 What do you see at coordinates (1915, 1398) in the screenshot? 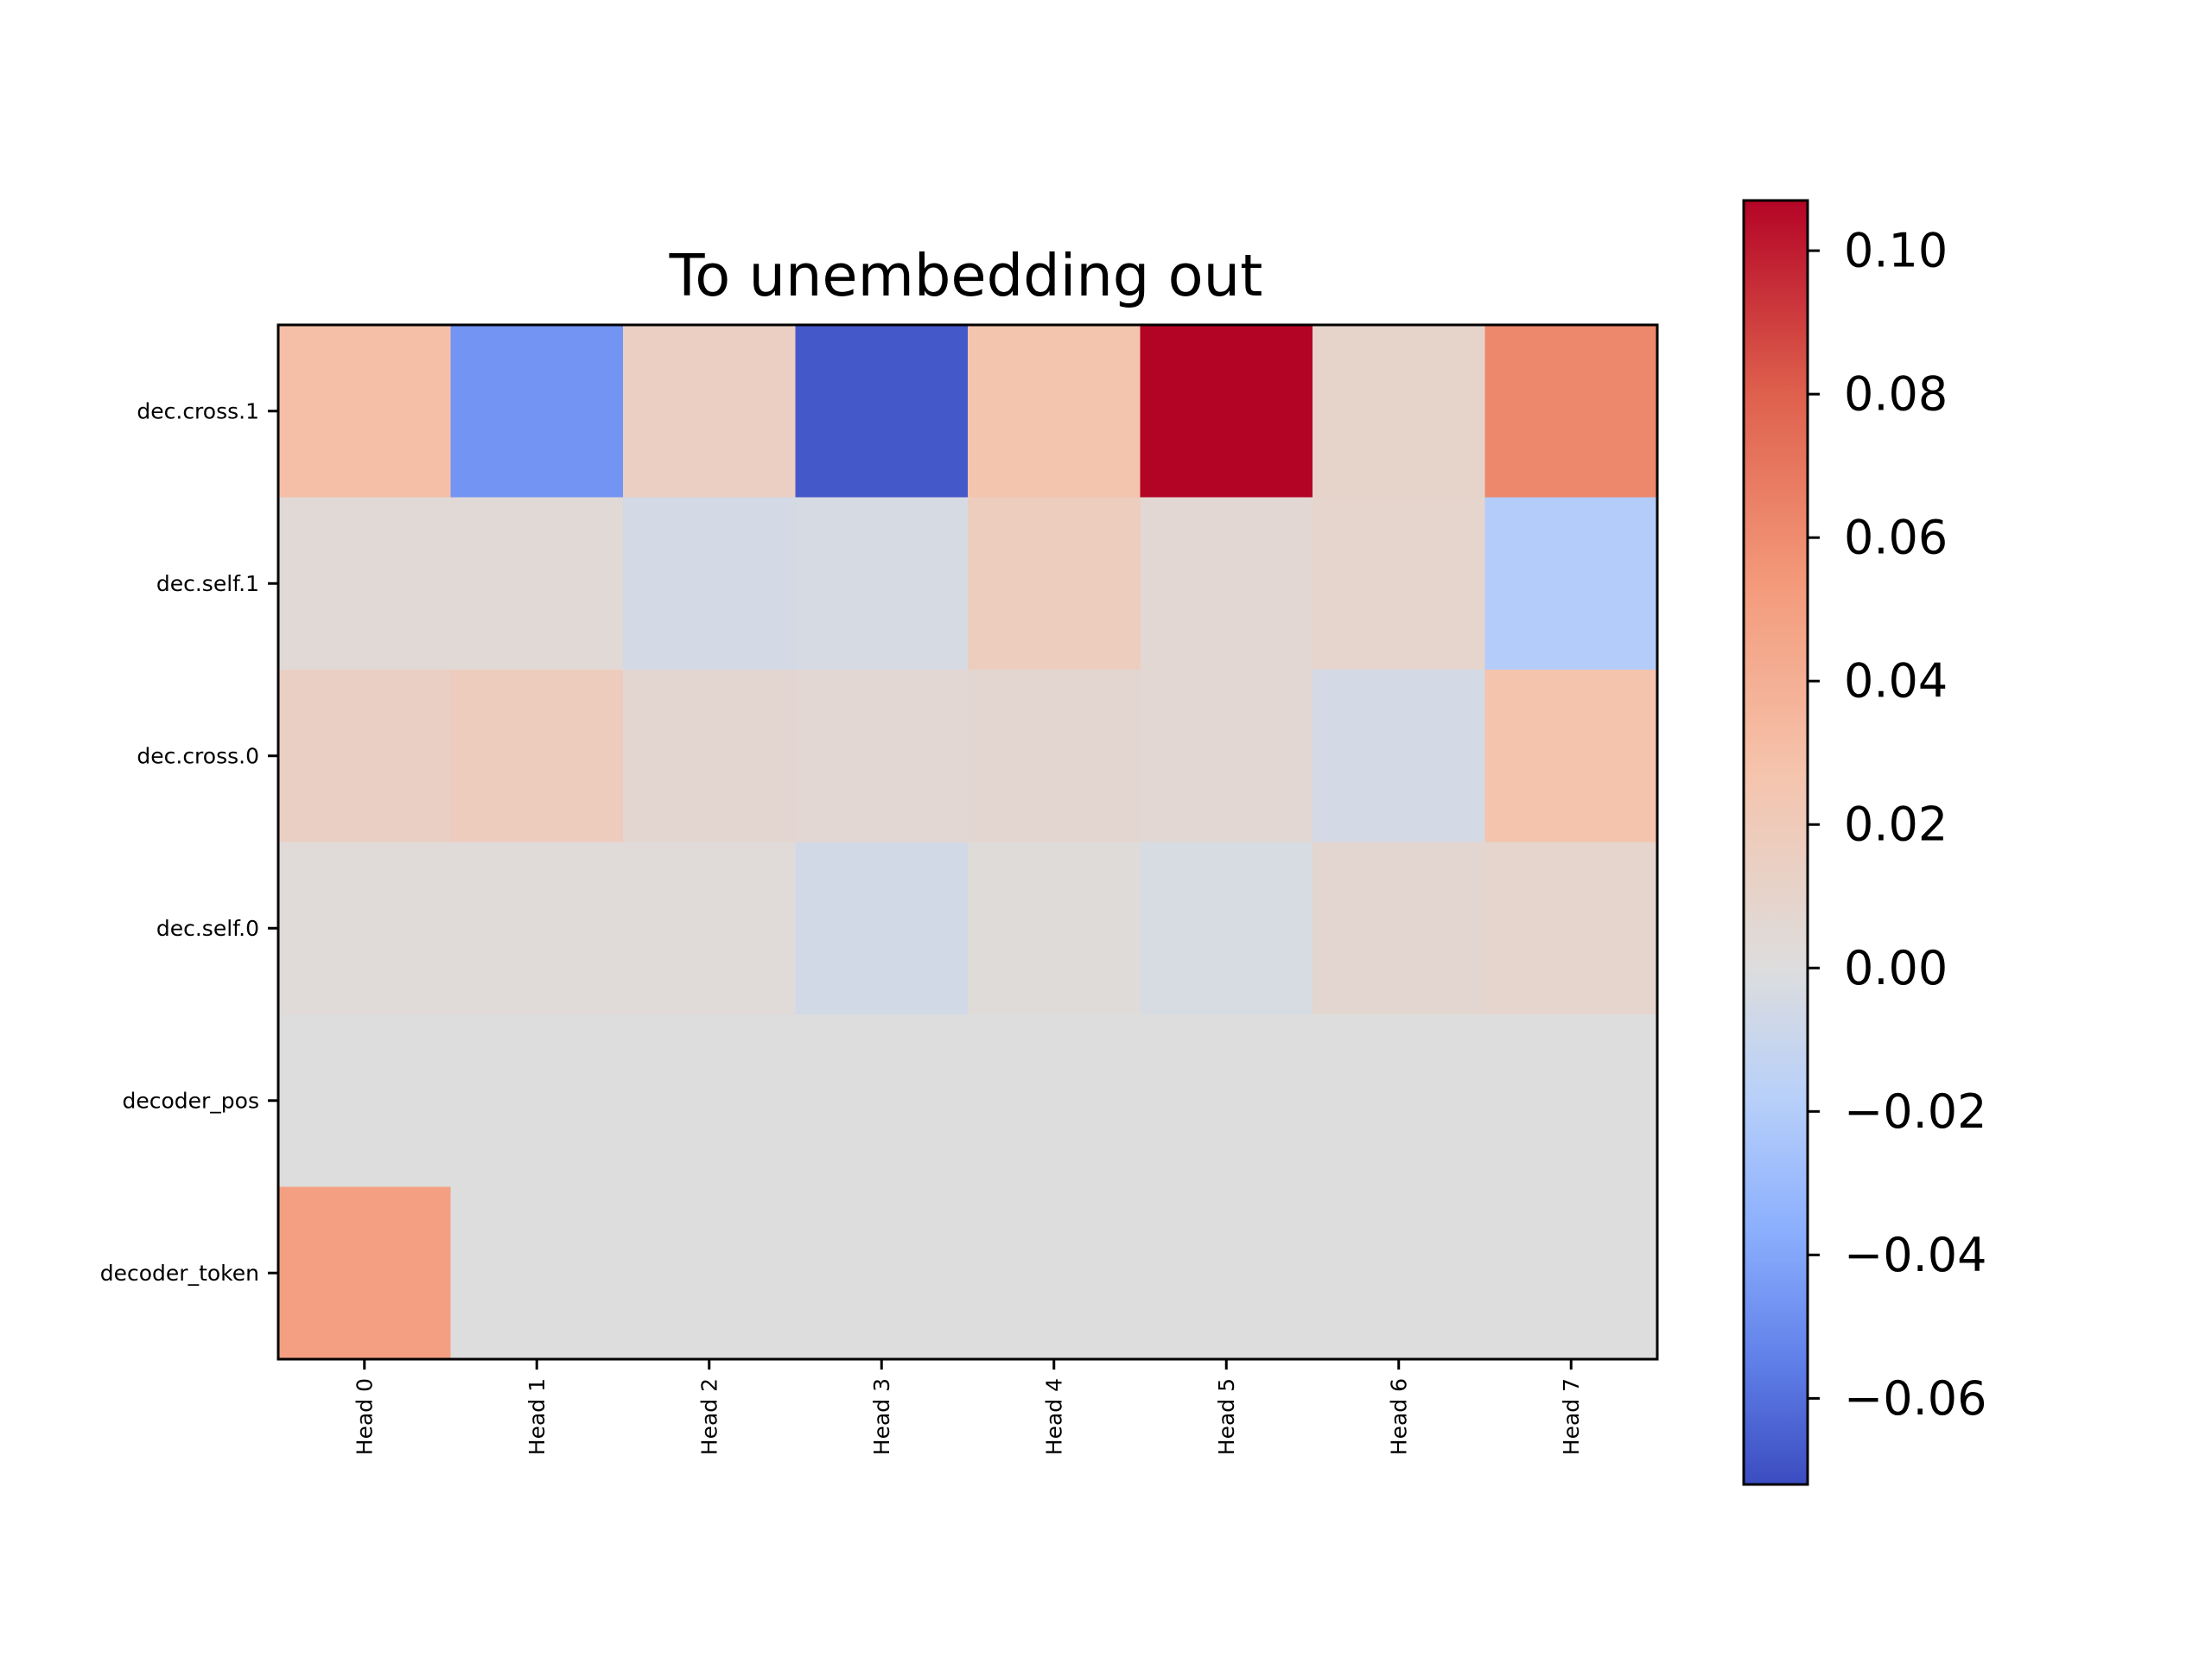
I see `colorbar-tick-label: −0.06` at bounding box center [1915, 1398].